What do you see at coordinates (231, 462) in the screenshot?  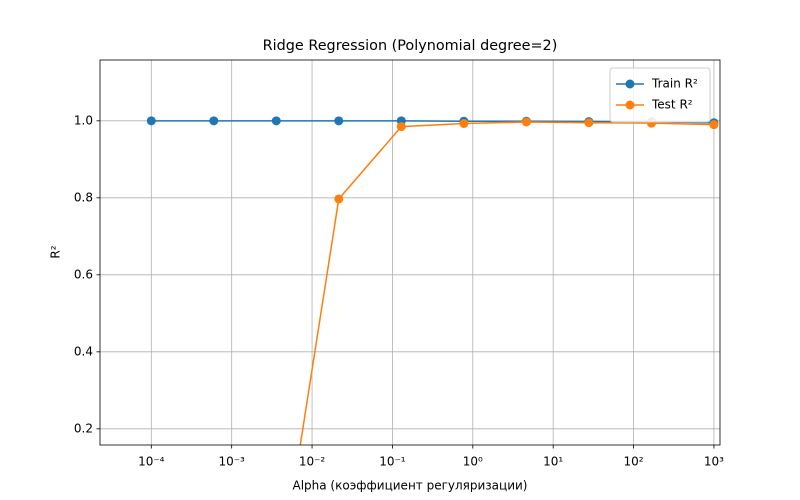 I see `x-tick-label: 10⁻³` at bounding box center [231, 462].